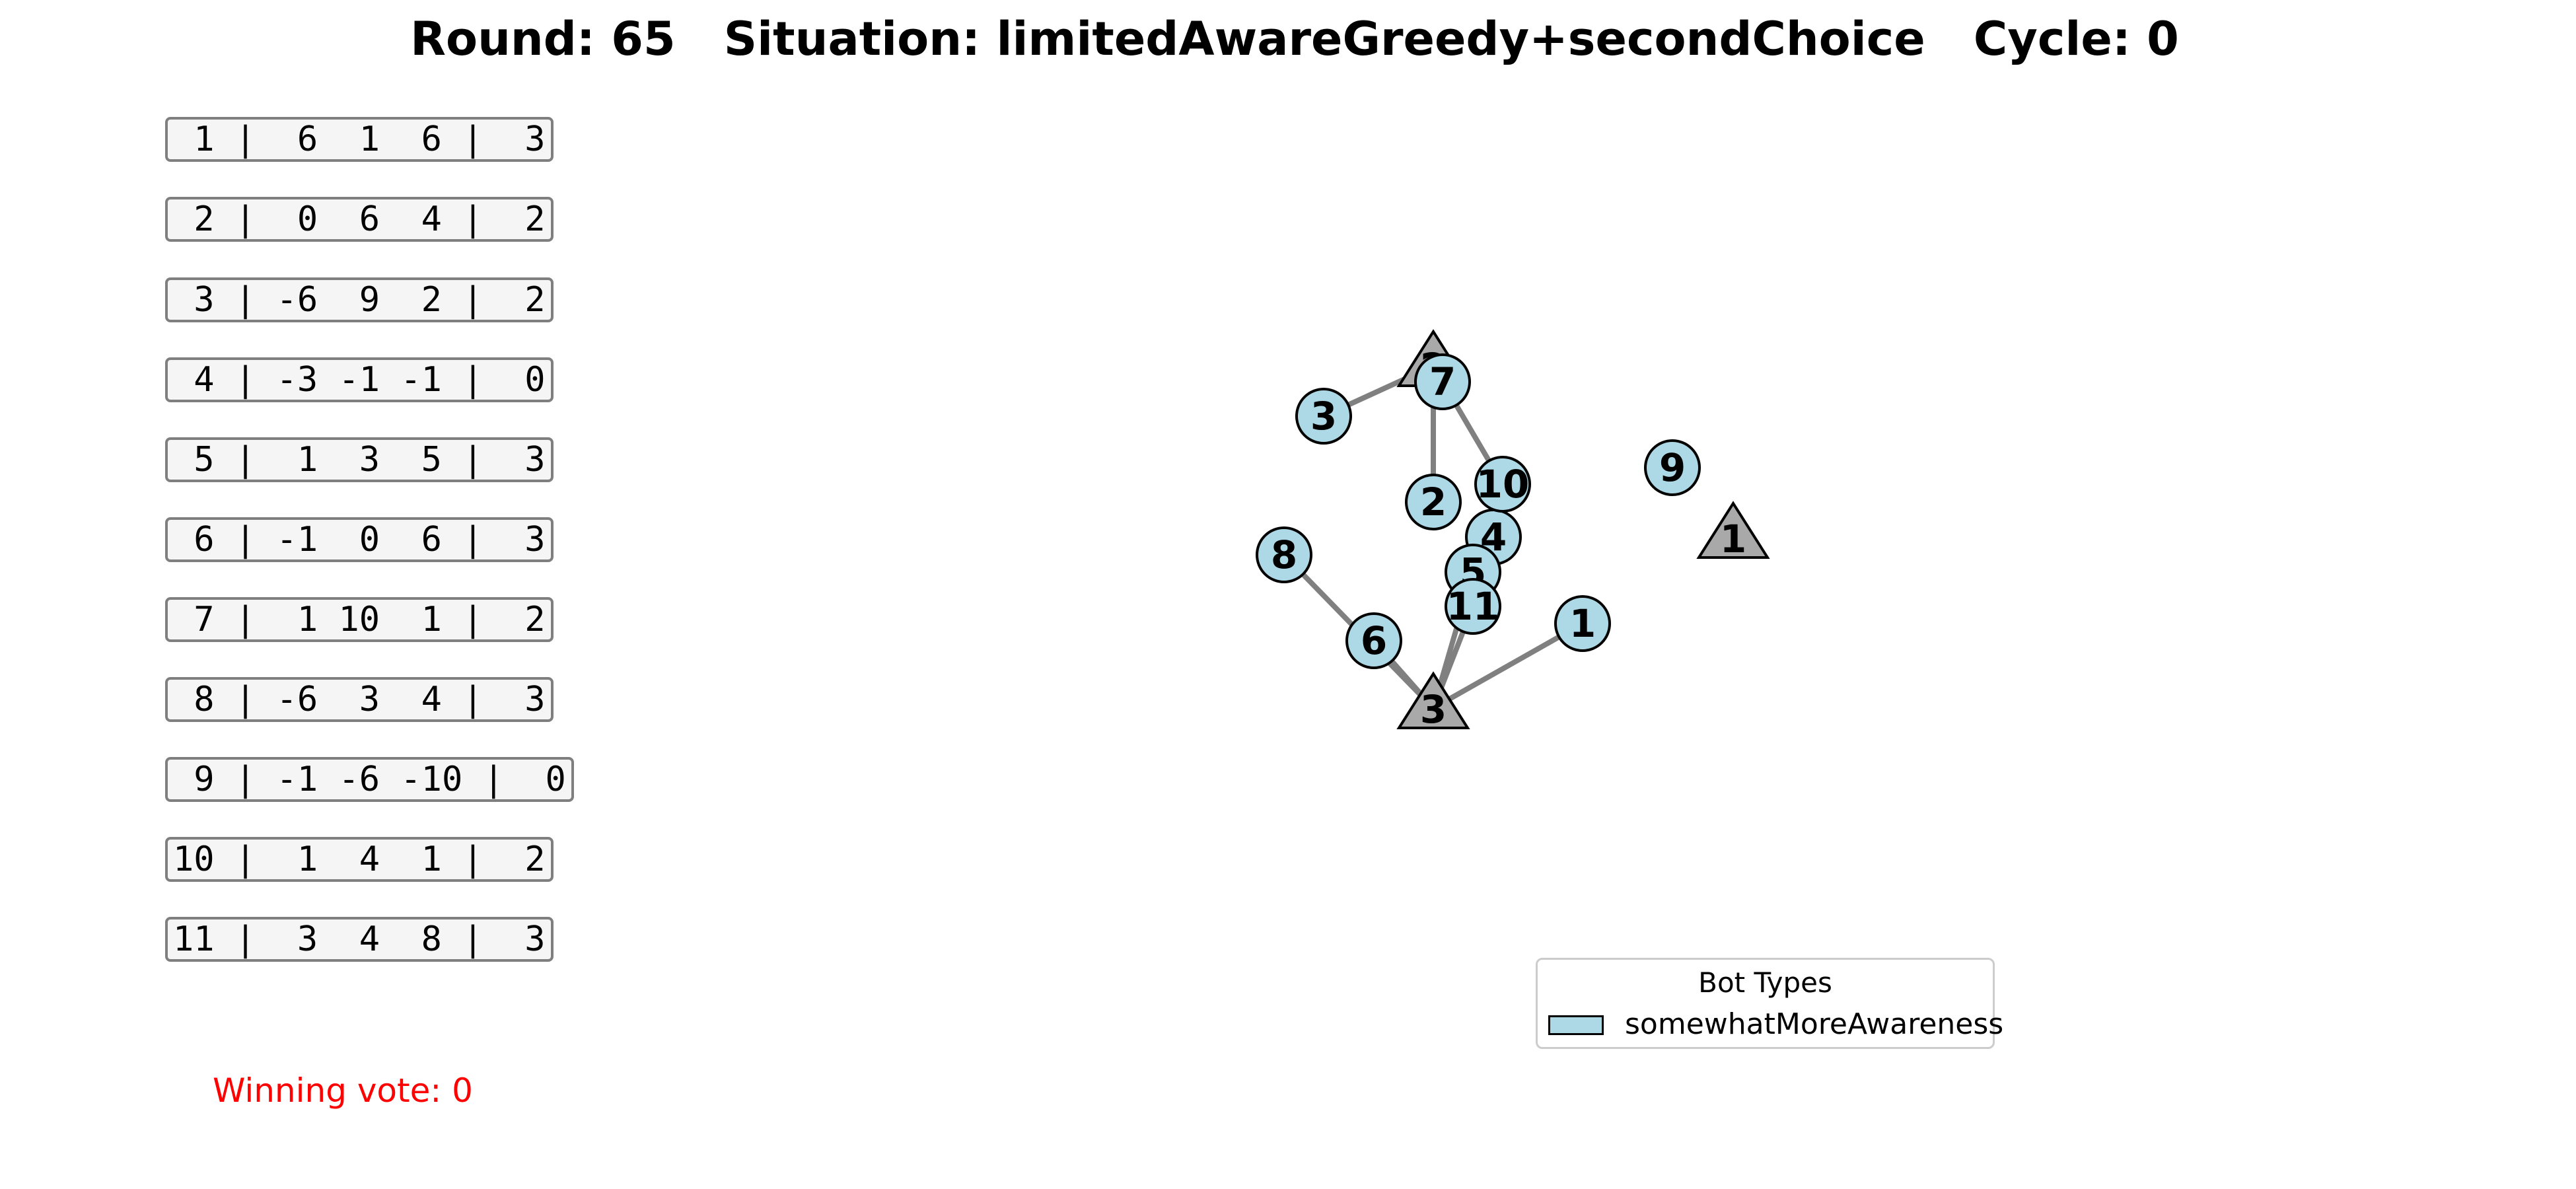 Image resolution: width=2576 pixels, height=1189 pixels. I want to click on bot-preference-box: 9 | -1 -6 -10 | 0, so click(370, 779).